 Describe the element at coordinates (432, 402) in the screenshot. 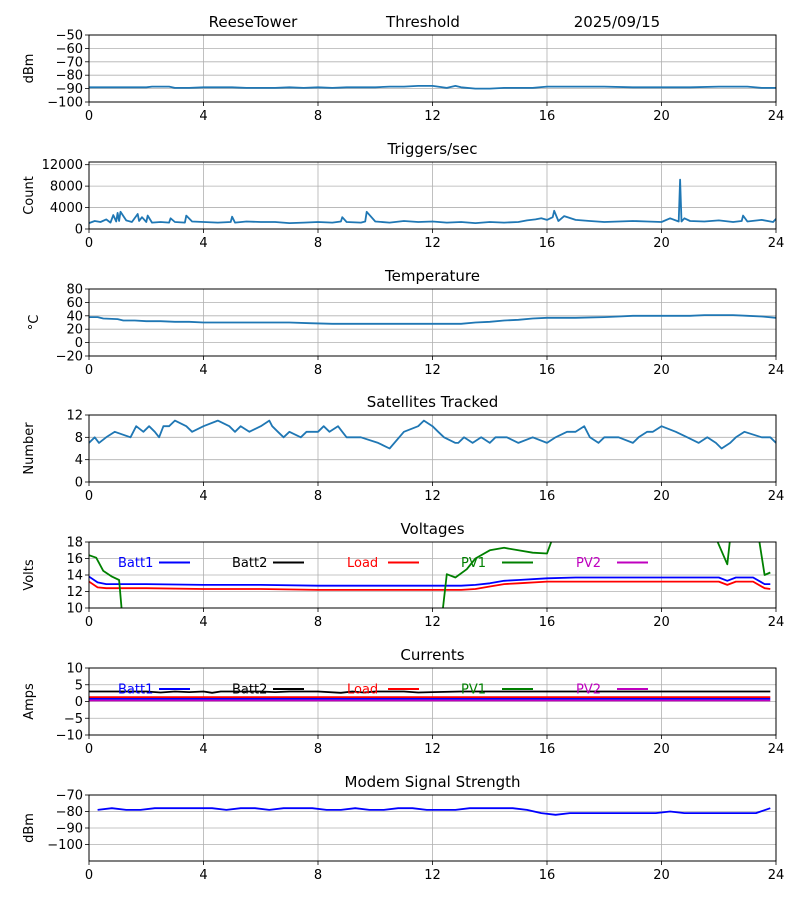

I see `panel-title: Satellites Tracked` at that location.